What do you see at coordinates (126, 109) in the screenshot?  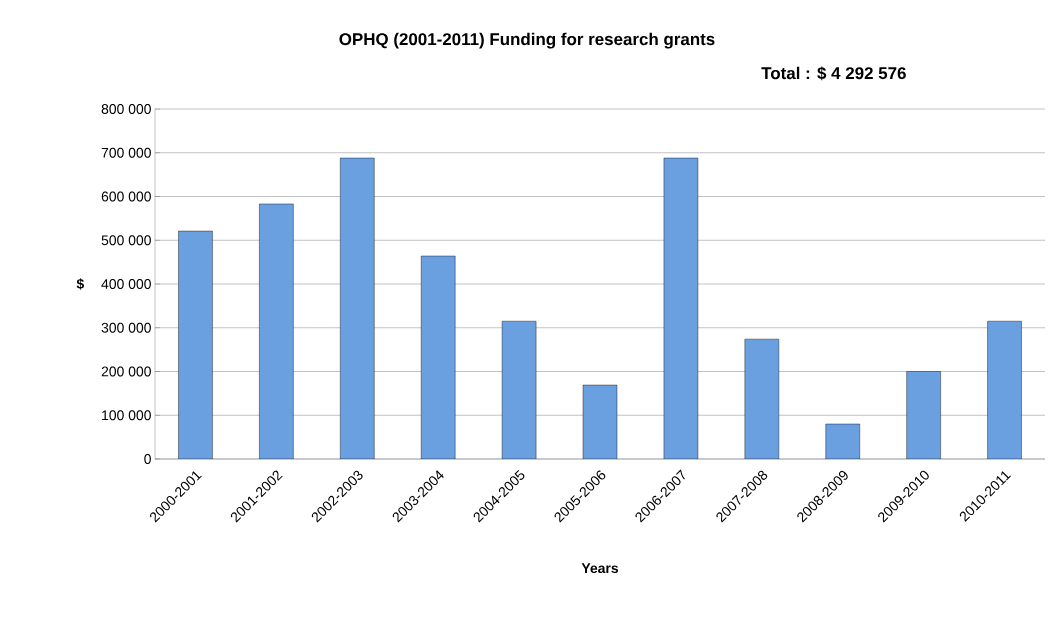 I see `y-tick-label: 800 000` at bounding box center [126, 109].